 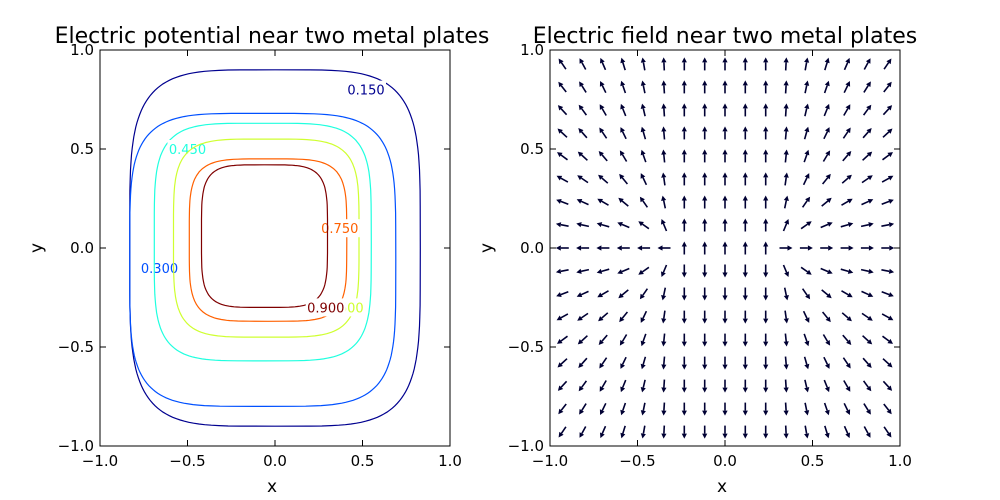 I want to click on potential-xtick-label: −0.5, so click(x=187, y=461).